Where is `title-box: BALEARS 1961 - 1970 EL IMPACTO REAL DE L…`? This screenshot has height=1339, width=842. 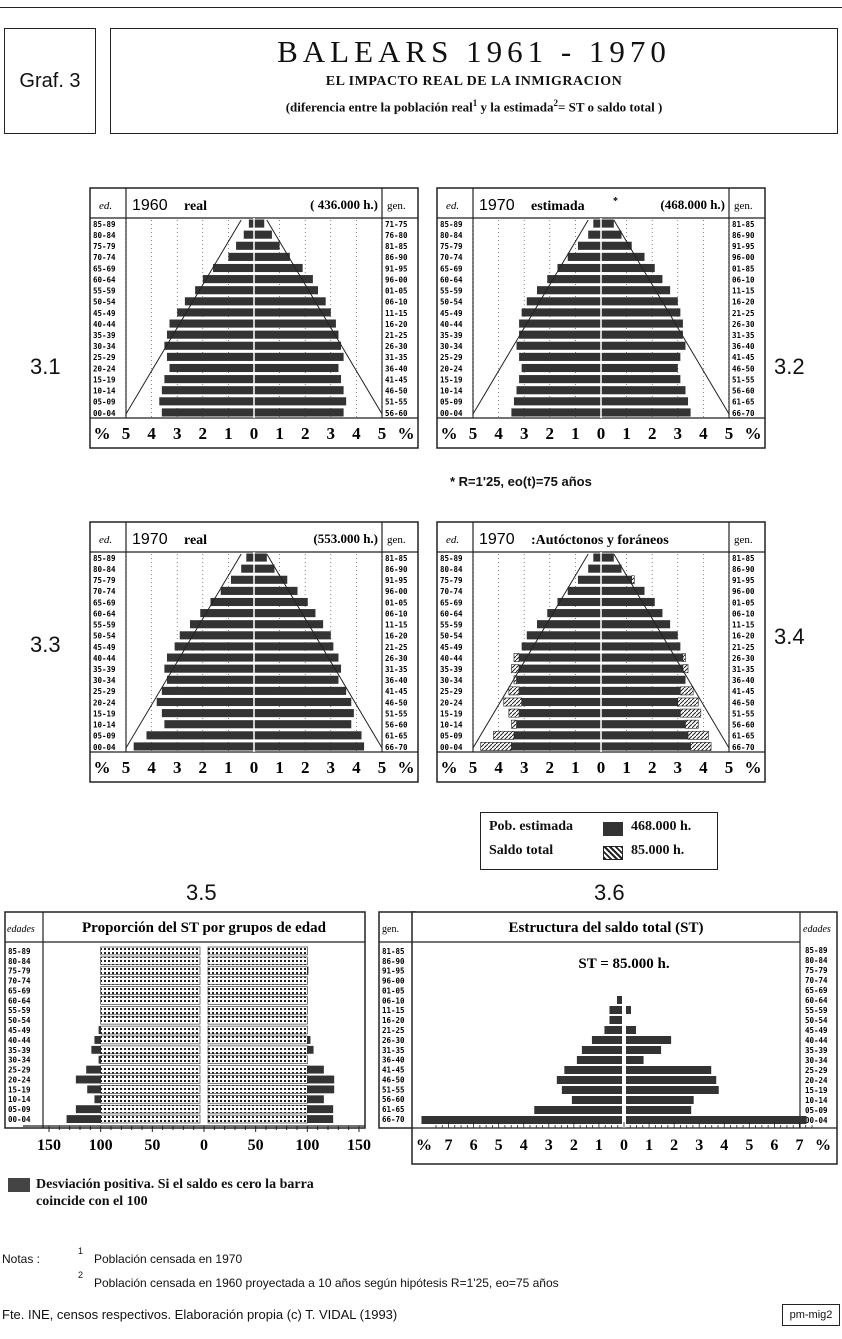
title-box: BALEARS 1961 - 1970 EL IMPACTO REAL DE L… is located at coordinates (474, 81).